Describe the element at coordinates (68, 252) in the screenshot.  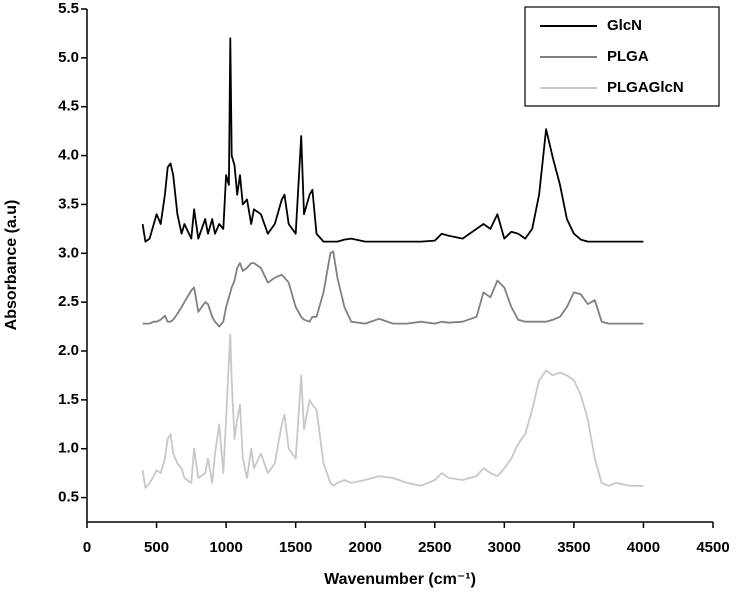
I see `y-tick-label: 3.0` at that location.